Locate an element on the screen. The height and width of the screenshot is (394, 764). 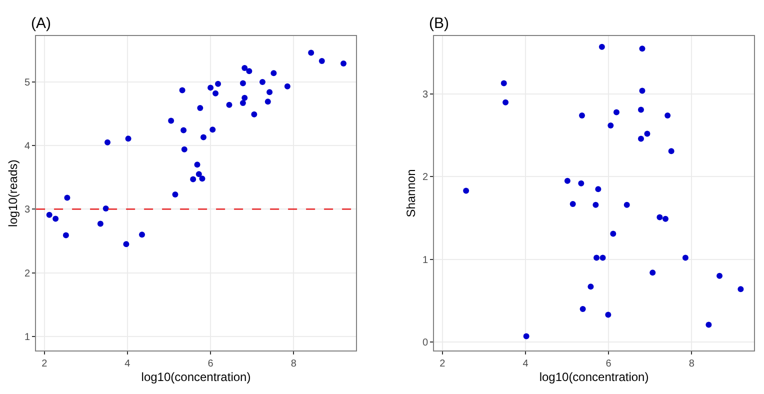
y-tick-label: 5 is located at coordinates (27, 82).